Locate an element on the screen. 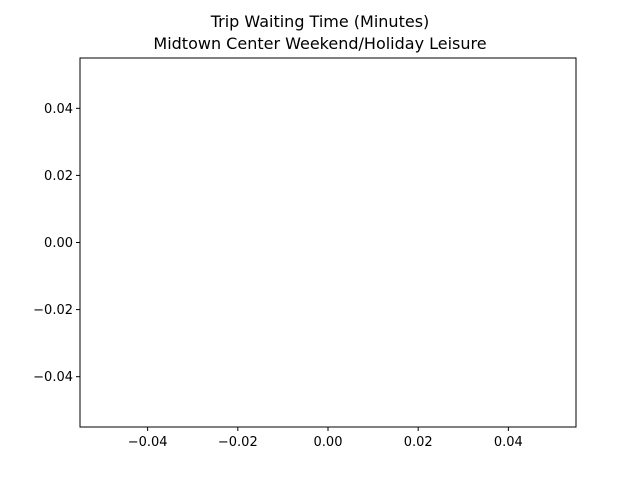 This screenshot has width=640, height=480. x-axis: −0.04 −0.02 0.00 0.02 0.04 is located at coordinates (325, 438).